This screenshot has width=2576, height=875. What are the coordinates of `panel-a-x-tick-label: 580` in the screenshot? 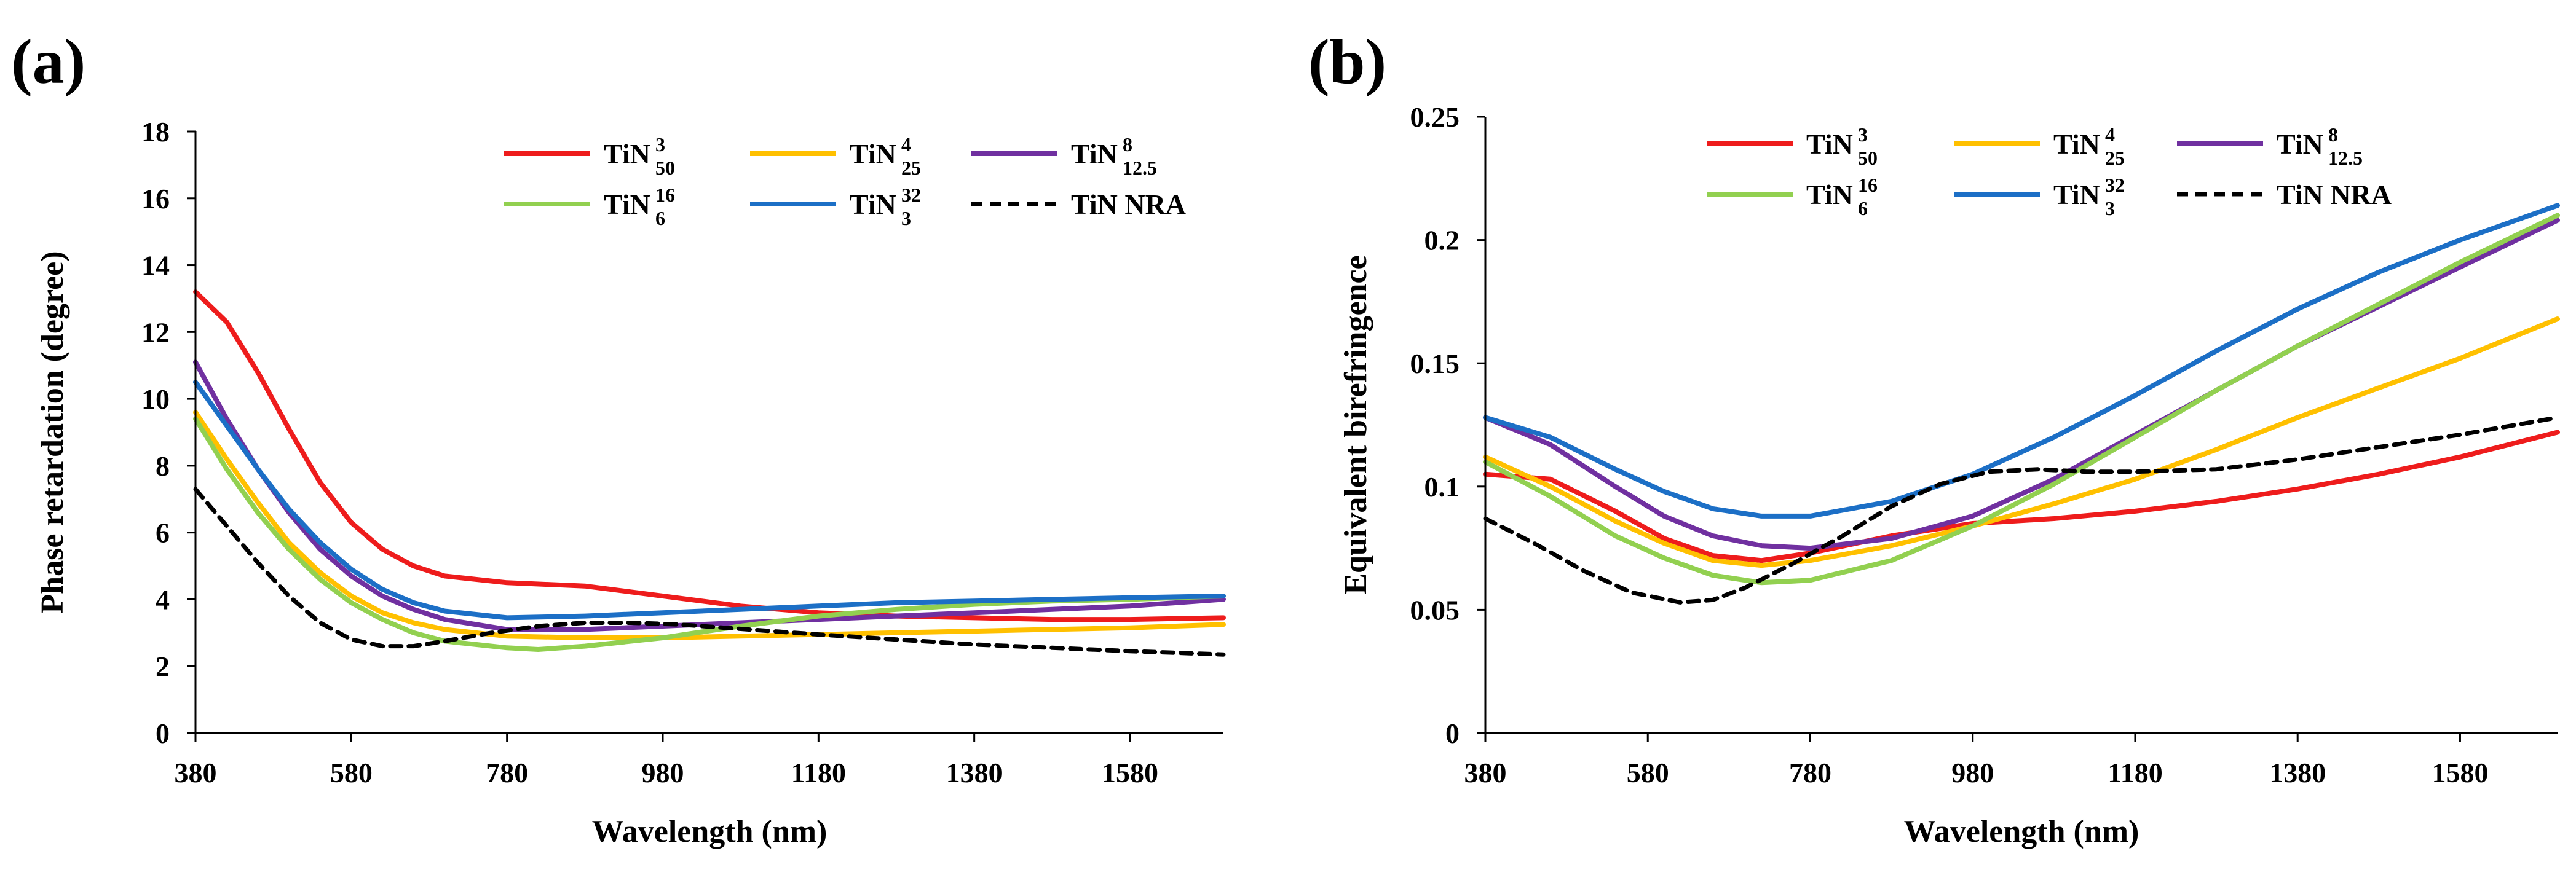 It's located at (352, 773).